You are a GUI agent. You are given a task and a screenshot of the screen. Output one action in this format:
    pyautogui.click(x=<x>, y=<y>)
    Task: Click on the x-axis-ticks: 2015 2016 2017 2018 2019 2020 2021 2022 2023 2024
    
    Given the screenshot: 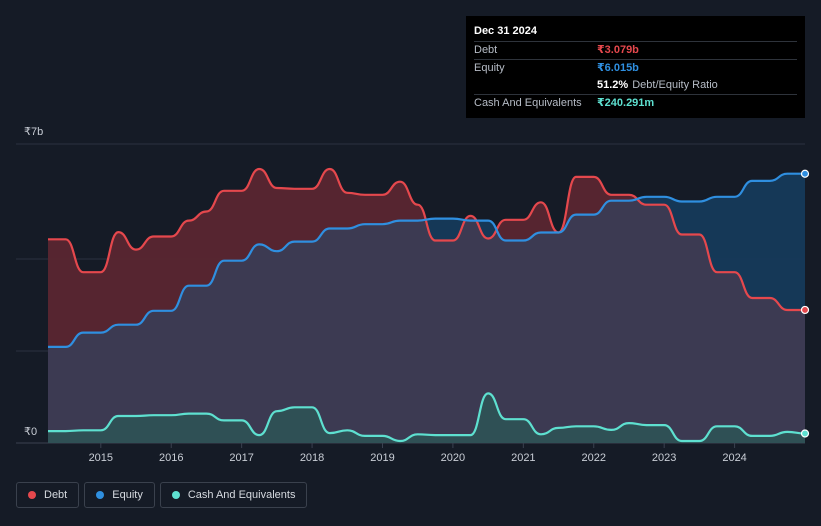 What is the action you would take?
    pyautogui.click(x=418, y=453)
    